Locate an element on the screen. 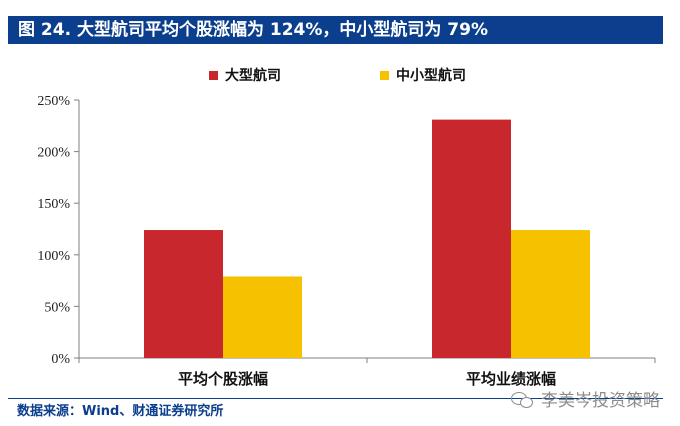 This screenshot has height=426, width=680. y-tick-label: 150% is located at coordinates (53, 204).